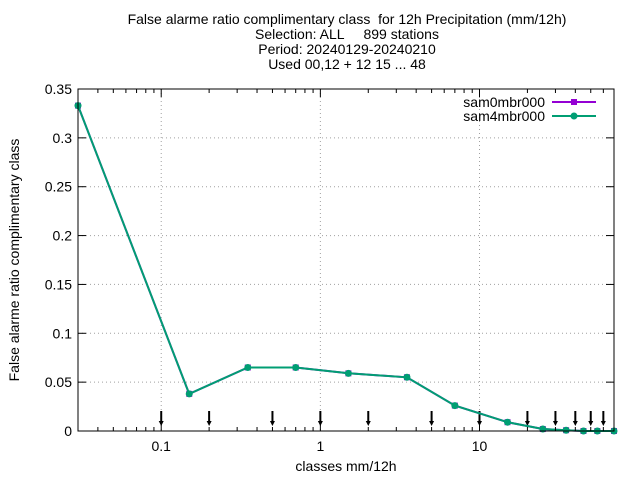 The image size is (640, 480). Describe the element at coordinates (480, 446) in the screenshot. I see `x-tick-label: 10` at that location.